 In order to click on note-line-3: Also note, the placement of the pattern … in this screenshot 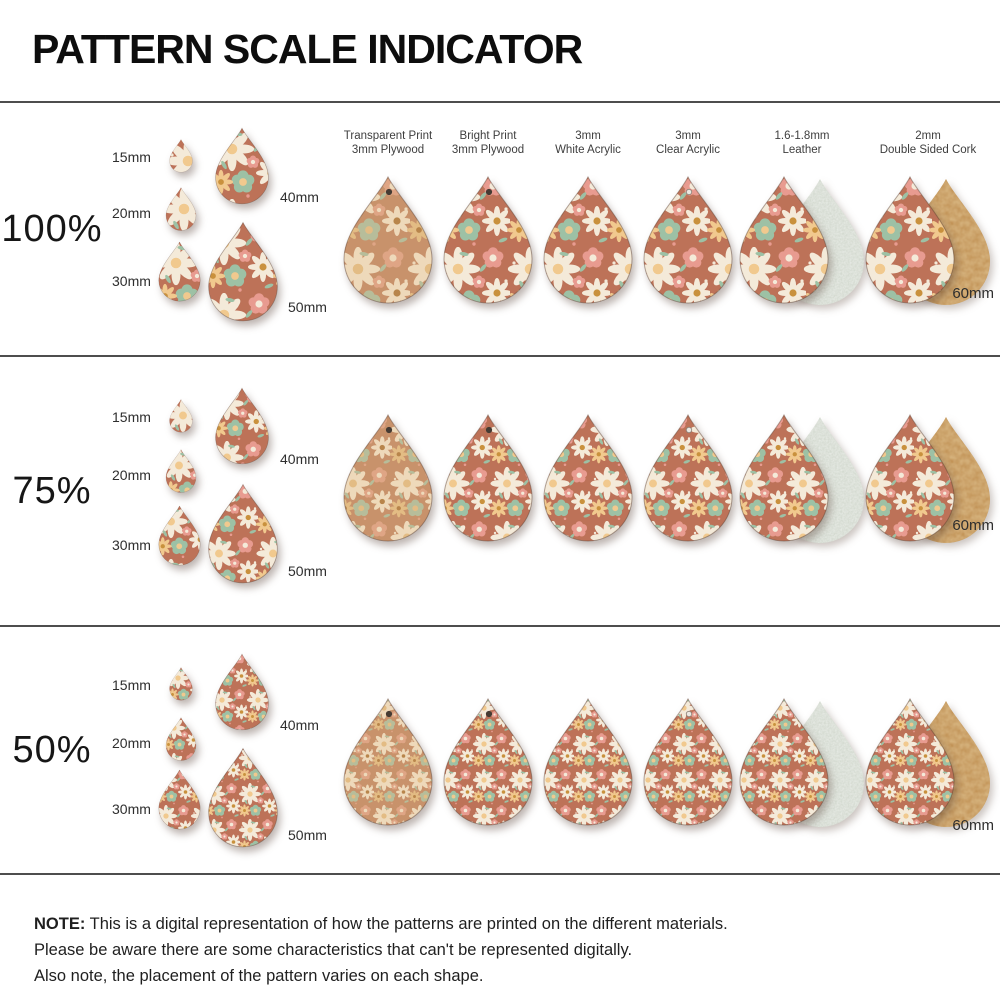, I will do `click(259, 976)`.